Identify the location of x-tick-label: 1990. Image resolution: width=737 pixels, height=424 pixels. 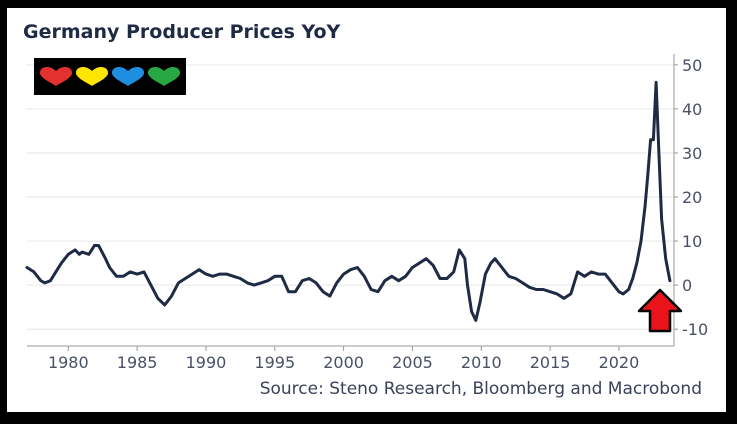
(206, 362).